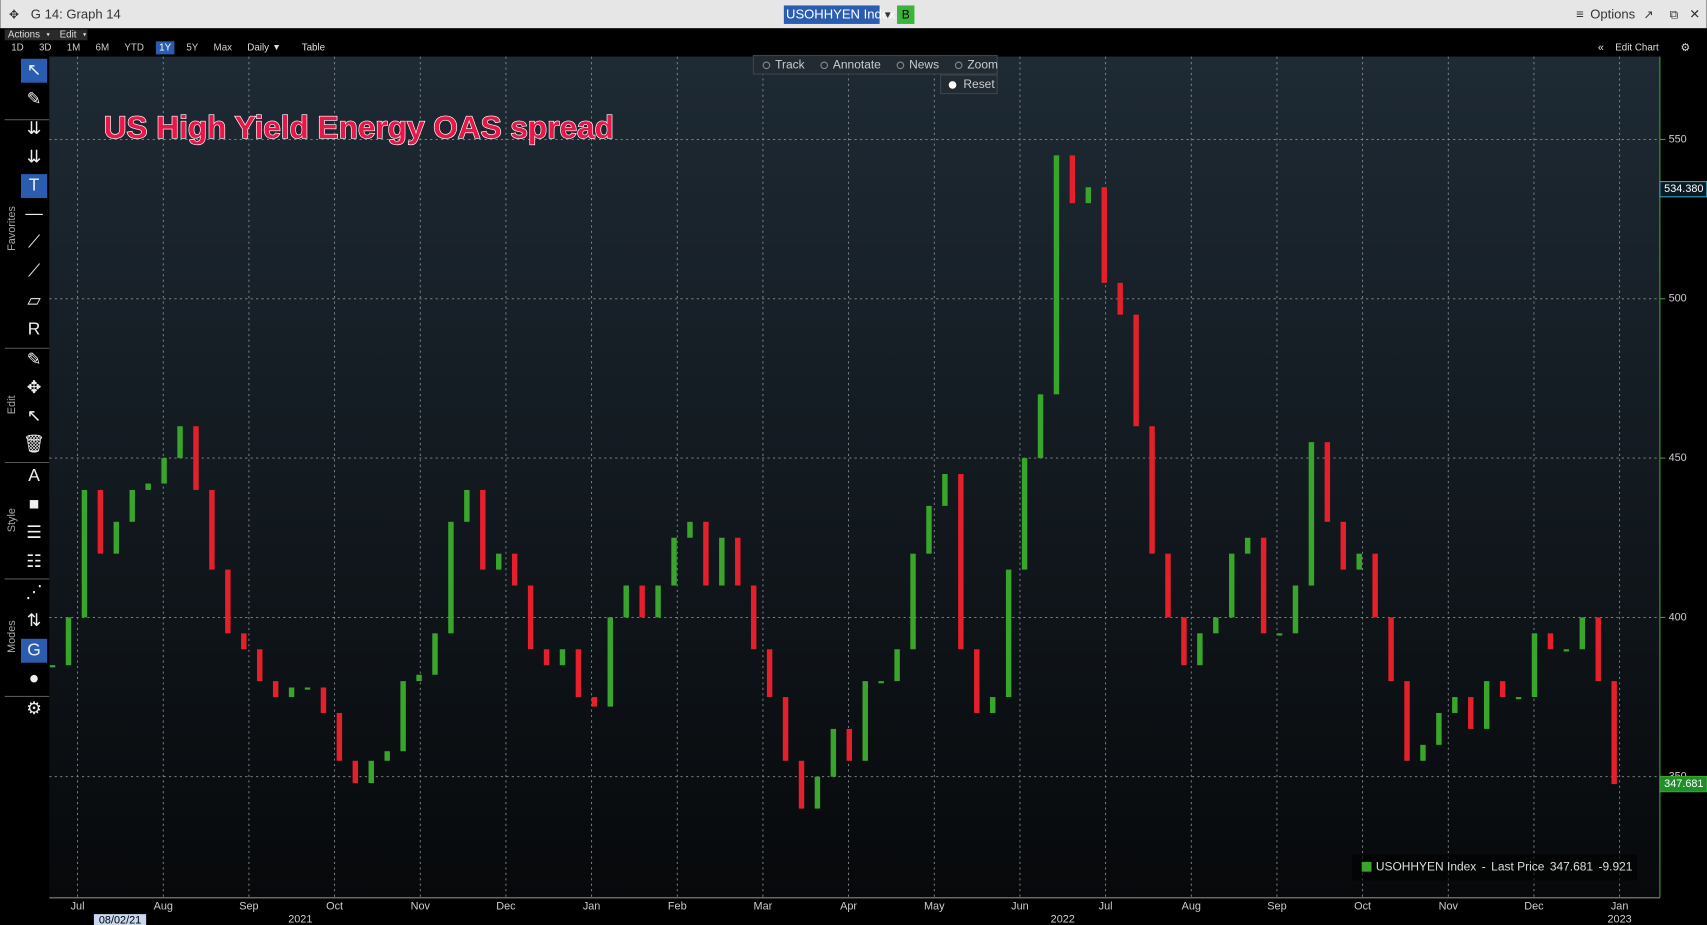 The width and height of the screenshot is (1707, 925). What do you see at coordinates (1580, 14) in the screenshot?
I see `options-icon: ≡` at bounding box center [1580, 14].